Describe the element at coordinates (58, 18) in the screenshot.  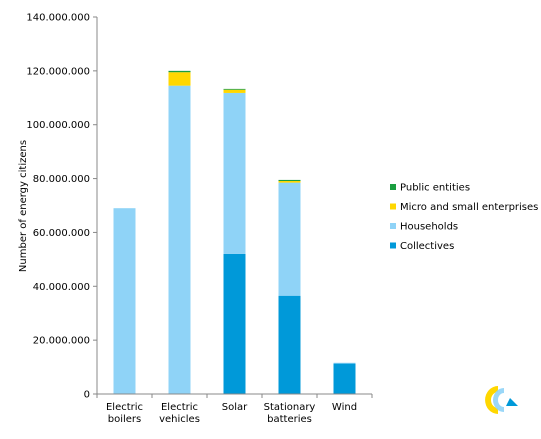
I see `y-tick-label: 140.000.000` at that location.